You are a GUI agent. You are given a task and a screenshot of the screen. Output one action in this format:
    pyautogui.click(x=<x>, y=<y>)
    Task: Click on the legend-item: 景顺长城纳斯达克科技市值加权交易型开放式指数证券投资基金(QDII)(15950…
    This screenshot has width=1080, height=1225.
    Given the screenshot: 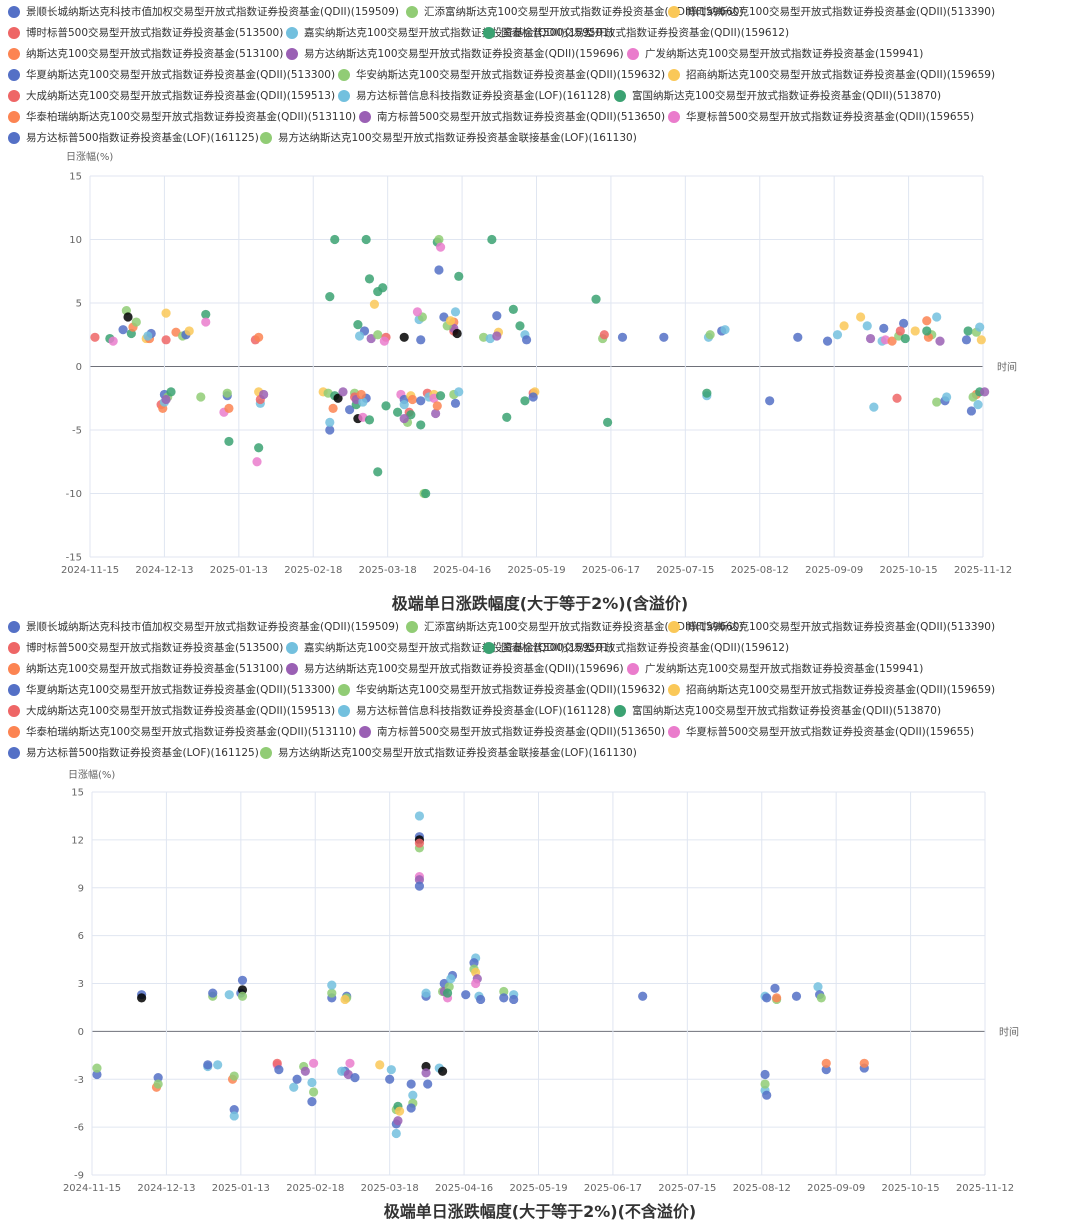 What is the action you would take?
    pyautogui.click(x=203, y=626)
    